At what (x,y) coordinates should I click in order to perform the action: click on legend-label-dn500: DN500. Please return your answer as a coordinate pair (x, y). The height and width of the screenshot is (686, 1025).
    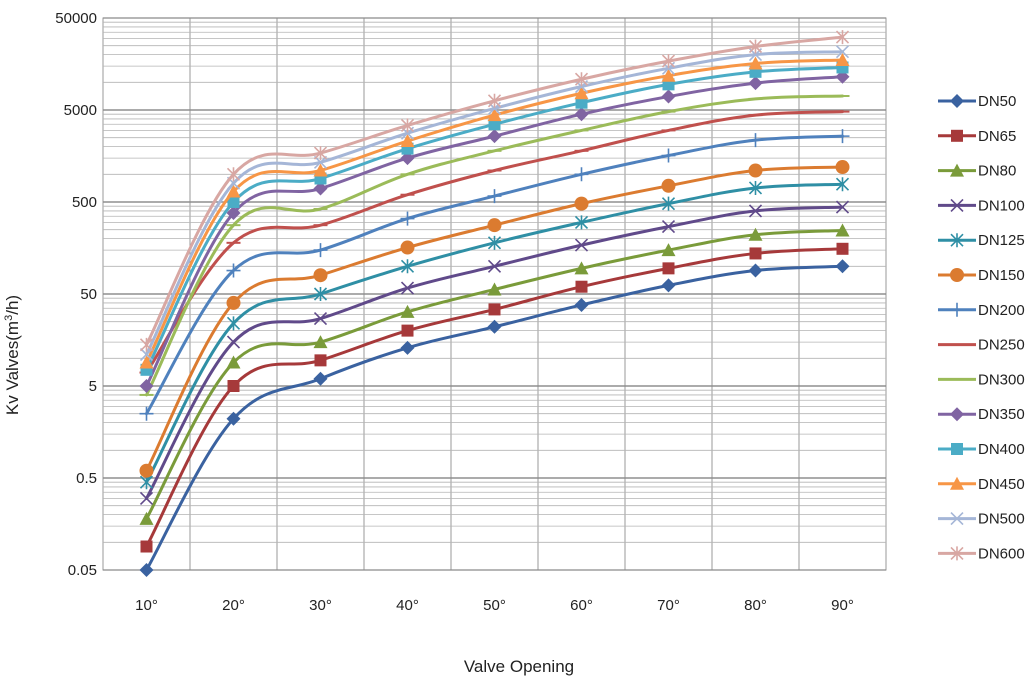
    Looking at the image, I should click on (1001, 519).